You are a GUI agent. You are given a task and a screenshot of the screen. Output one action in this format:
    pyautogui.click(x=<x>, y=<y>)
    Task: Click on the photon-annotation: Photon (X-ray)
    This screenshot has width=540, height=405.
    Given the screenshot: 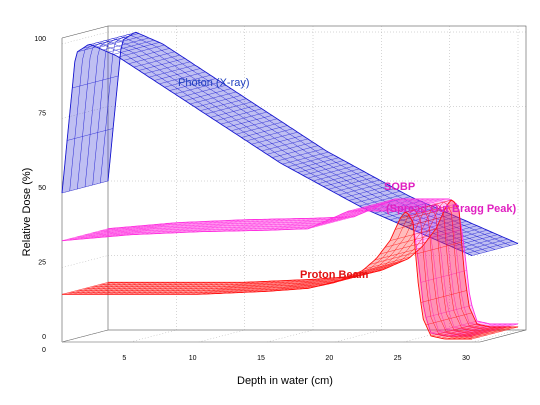 What is the action you would take?
    pyautogui.click(x=214, y=83)
    